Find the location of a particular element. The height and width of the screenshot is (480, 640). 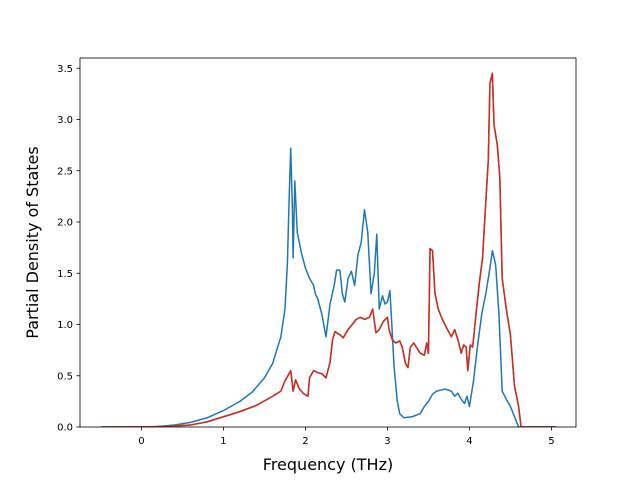

y-tick-label: 3.0 is located at coordinates (65, 120).